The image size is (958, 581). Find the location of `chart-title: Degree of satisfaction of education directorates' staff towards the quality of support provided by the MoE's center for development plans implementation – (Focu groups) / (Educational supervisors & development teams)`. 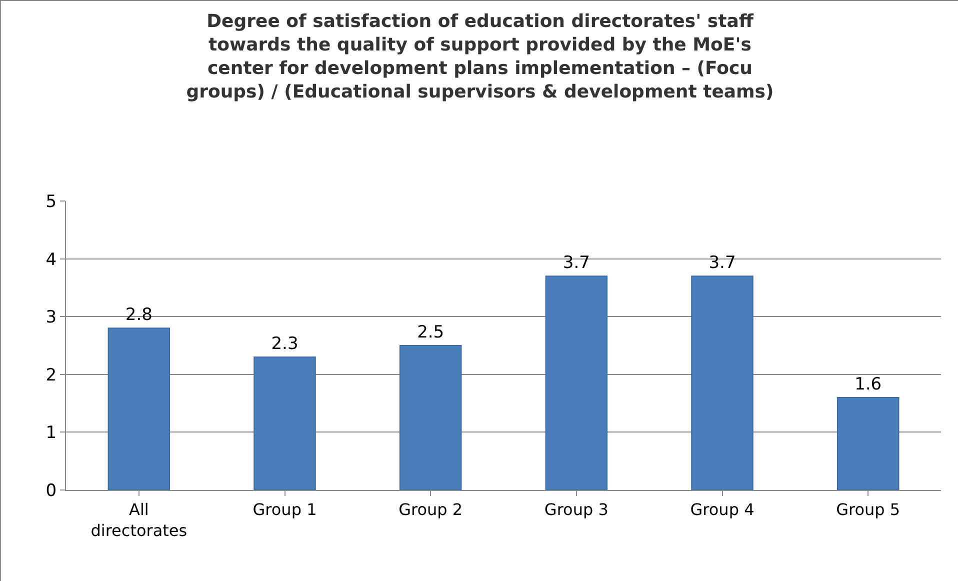

chart-title: Degree of satisfaction of education directorates' staff towards the quality of support provided by the MoE's center for development plans implementation – (Focu groups) / (Educational supervisors & development teams) is located at coordinates (480, 56).